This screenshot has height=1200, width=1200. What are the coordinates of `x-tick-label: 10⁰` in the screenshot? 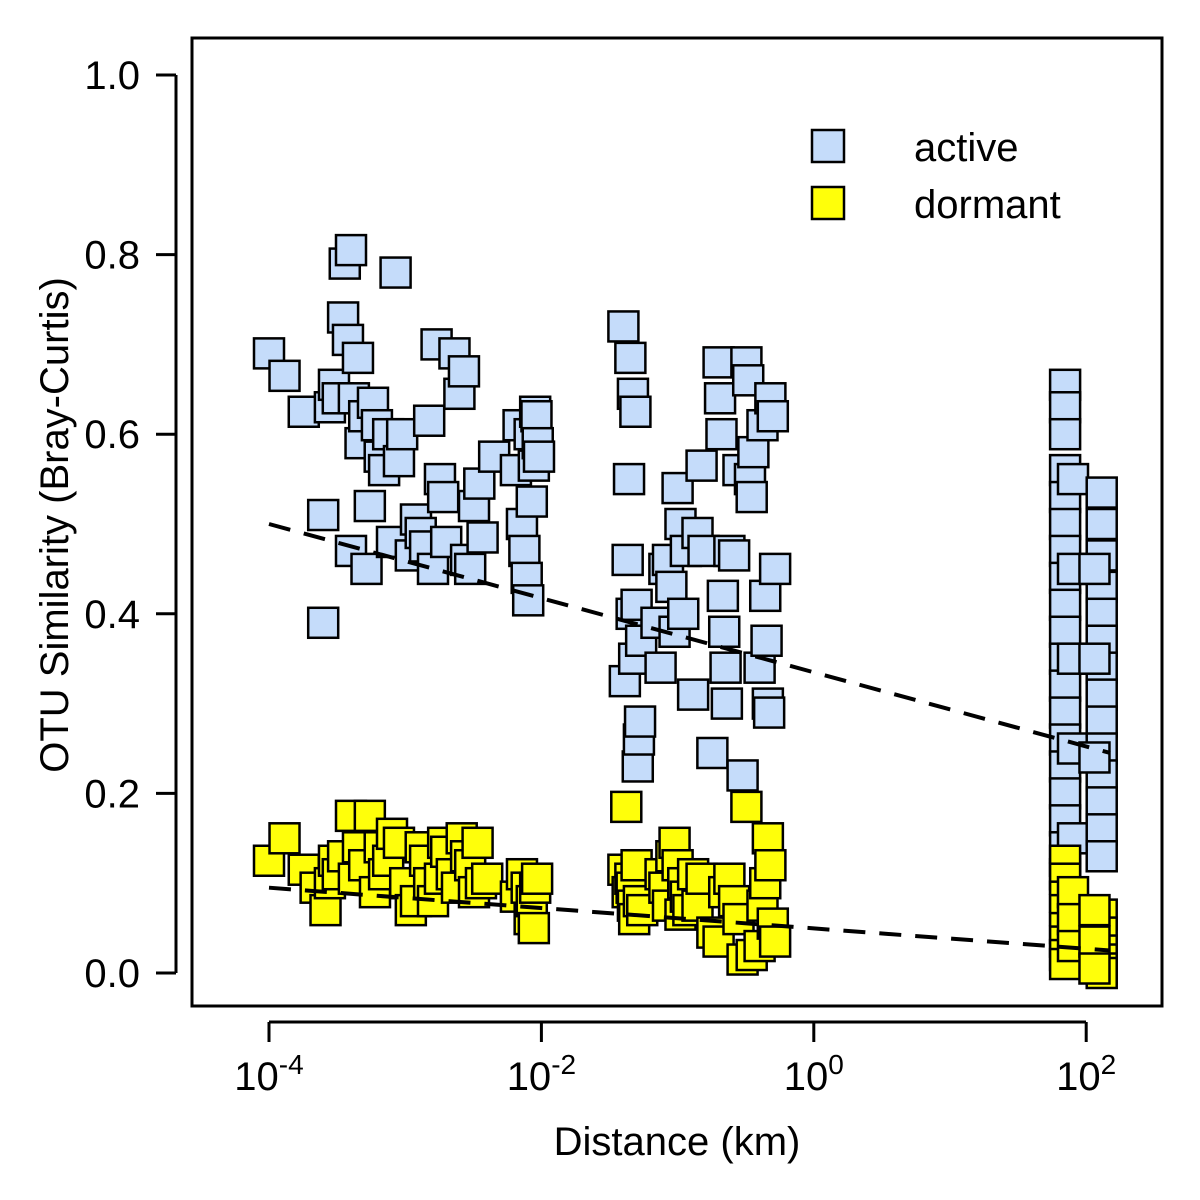 It's located at (814, 1074).